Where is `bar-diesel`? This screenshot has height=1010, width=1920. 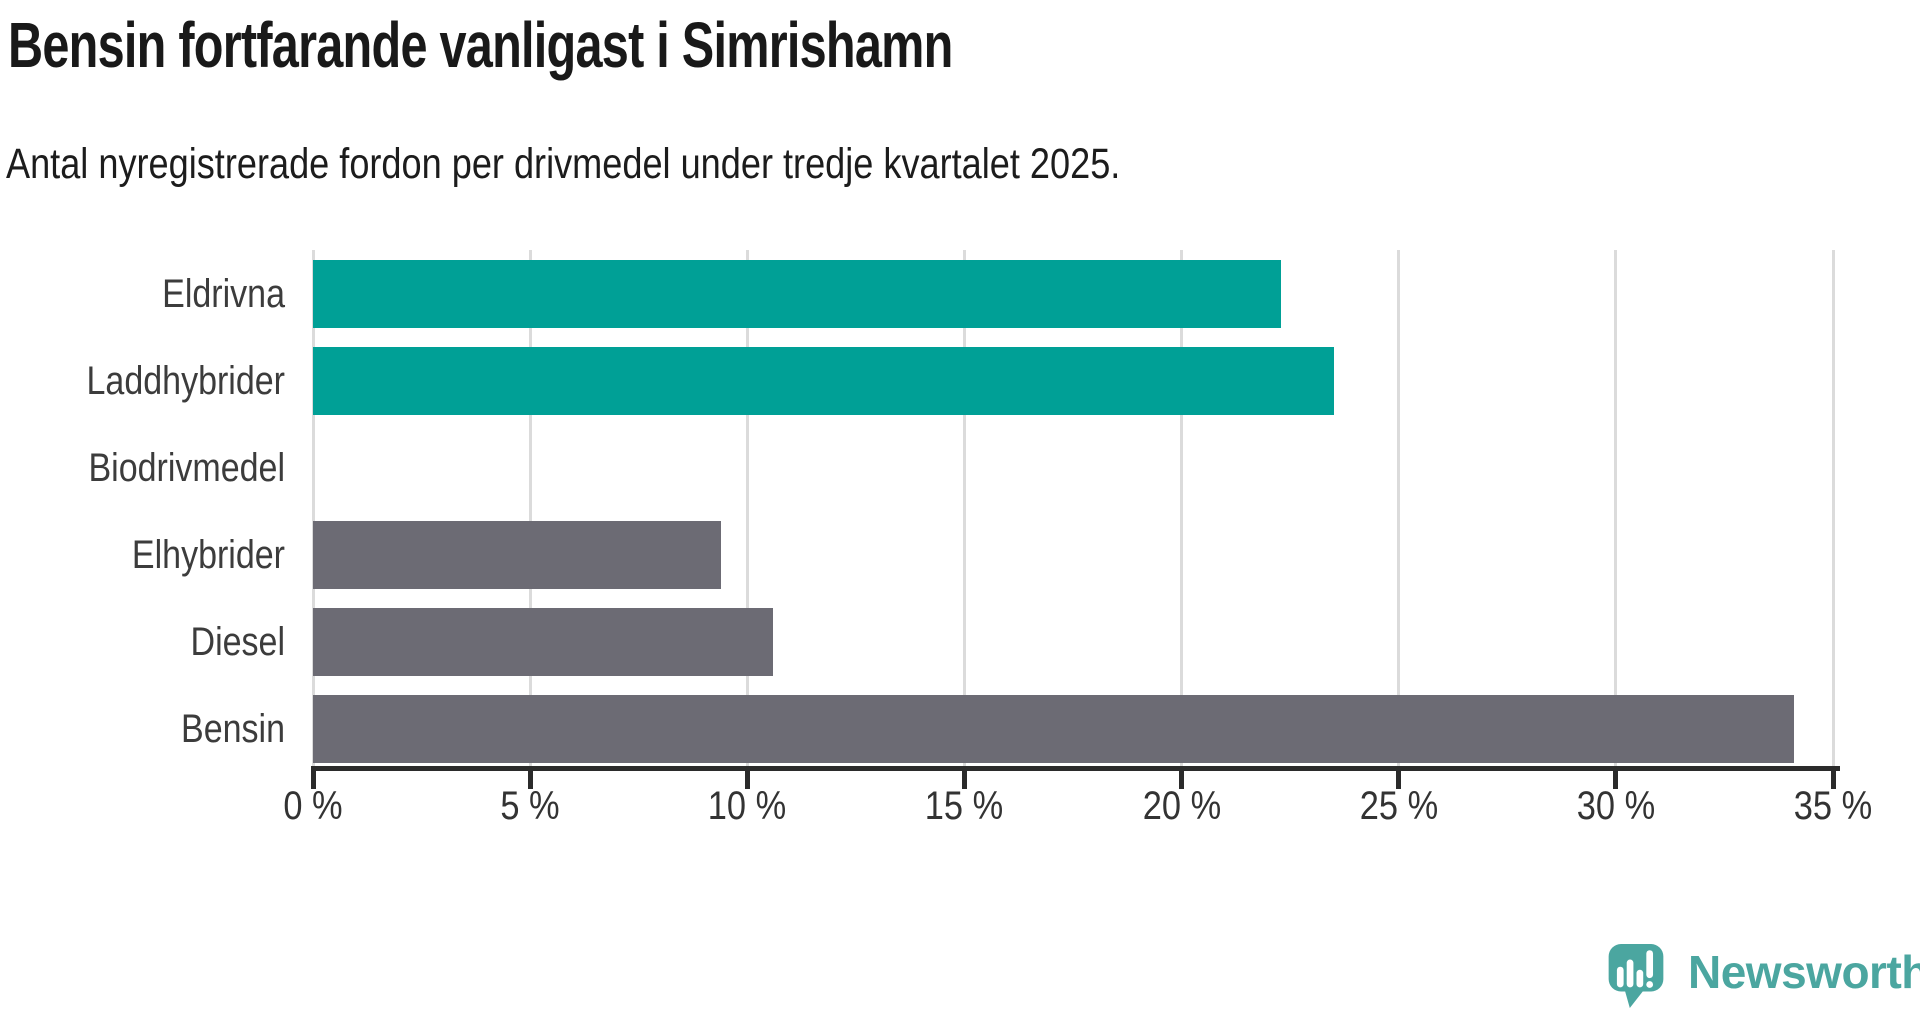 bar-diesel is located at coordinates (543, 642).